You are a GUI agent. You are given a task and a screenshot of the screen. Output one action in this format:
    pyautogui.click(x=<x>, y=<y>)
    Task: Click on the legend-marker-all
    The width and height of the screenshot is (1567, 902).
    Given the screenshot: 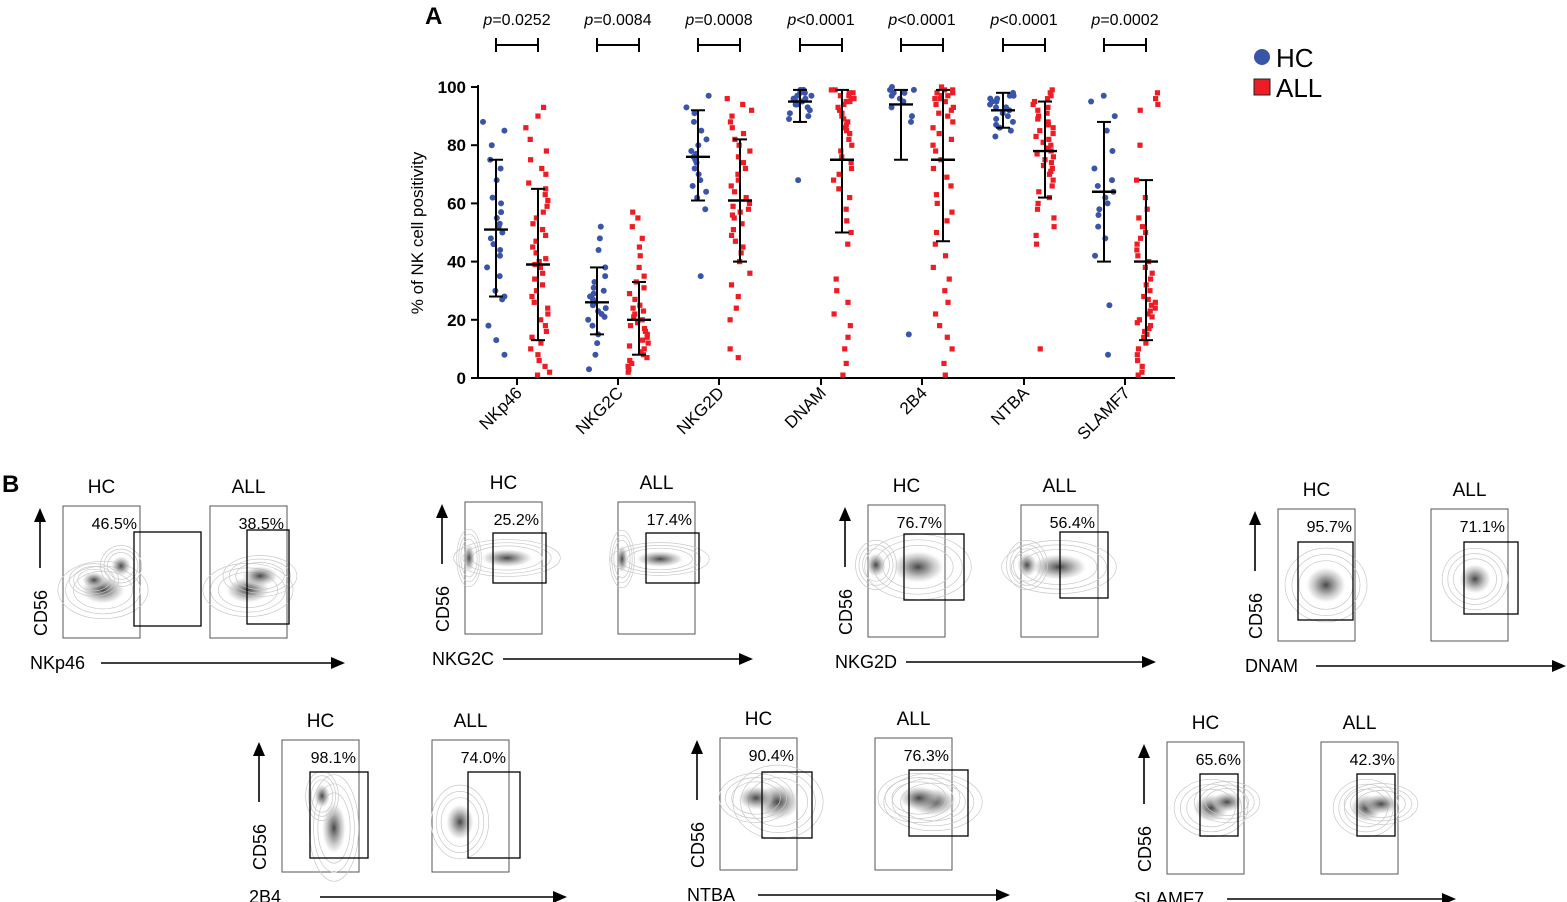 What is the action you would take?
    pyautogui.click(x=1262, y=87)
    